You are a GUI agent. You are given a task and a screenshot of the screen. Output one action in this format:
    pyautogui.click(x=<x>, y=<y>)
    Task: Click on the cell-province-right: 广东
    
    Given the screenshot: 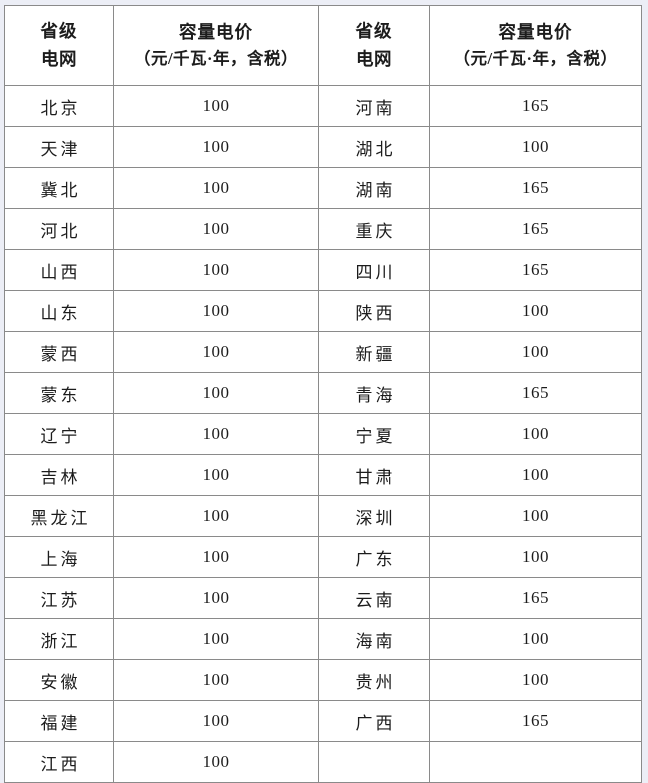 What is the action you would take?
    pyautogui.click(x=374, y=557)
    